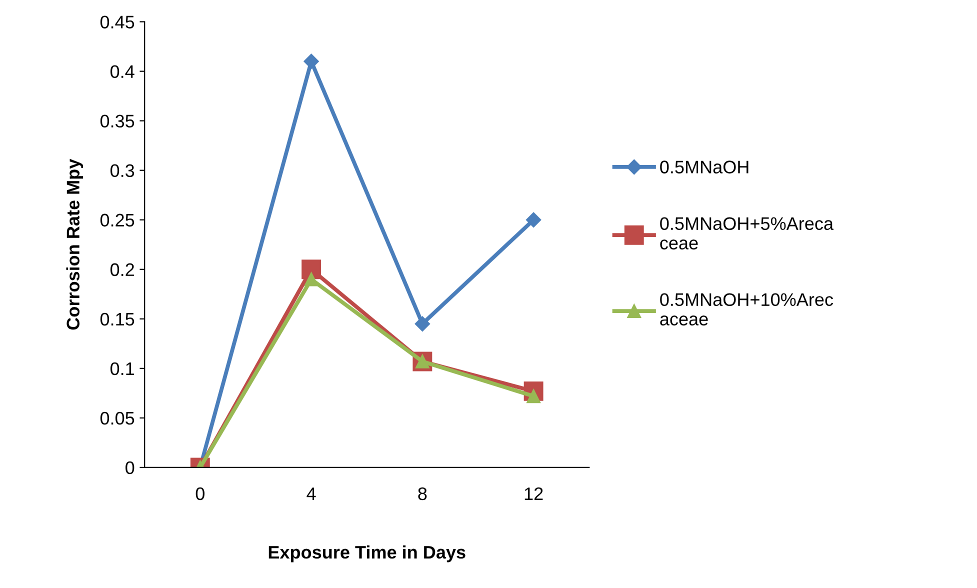 The height and width of the screenshot is (588, 977). What do you see at coordinates (122, 71) in the screenshot?
I see `y-tick-label: 0.4` at bounding box center [122, 71].